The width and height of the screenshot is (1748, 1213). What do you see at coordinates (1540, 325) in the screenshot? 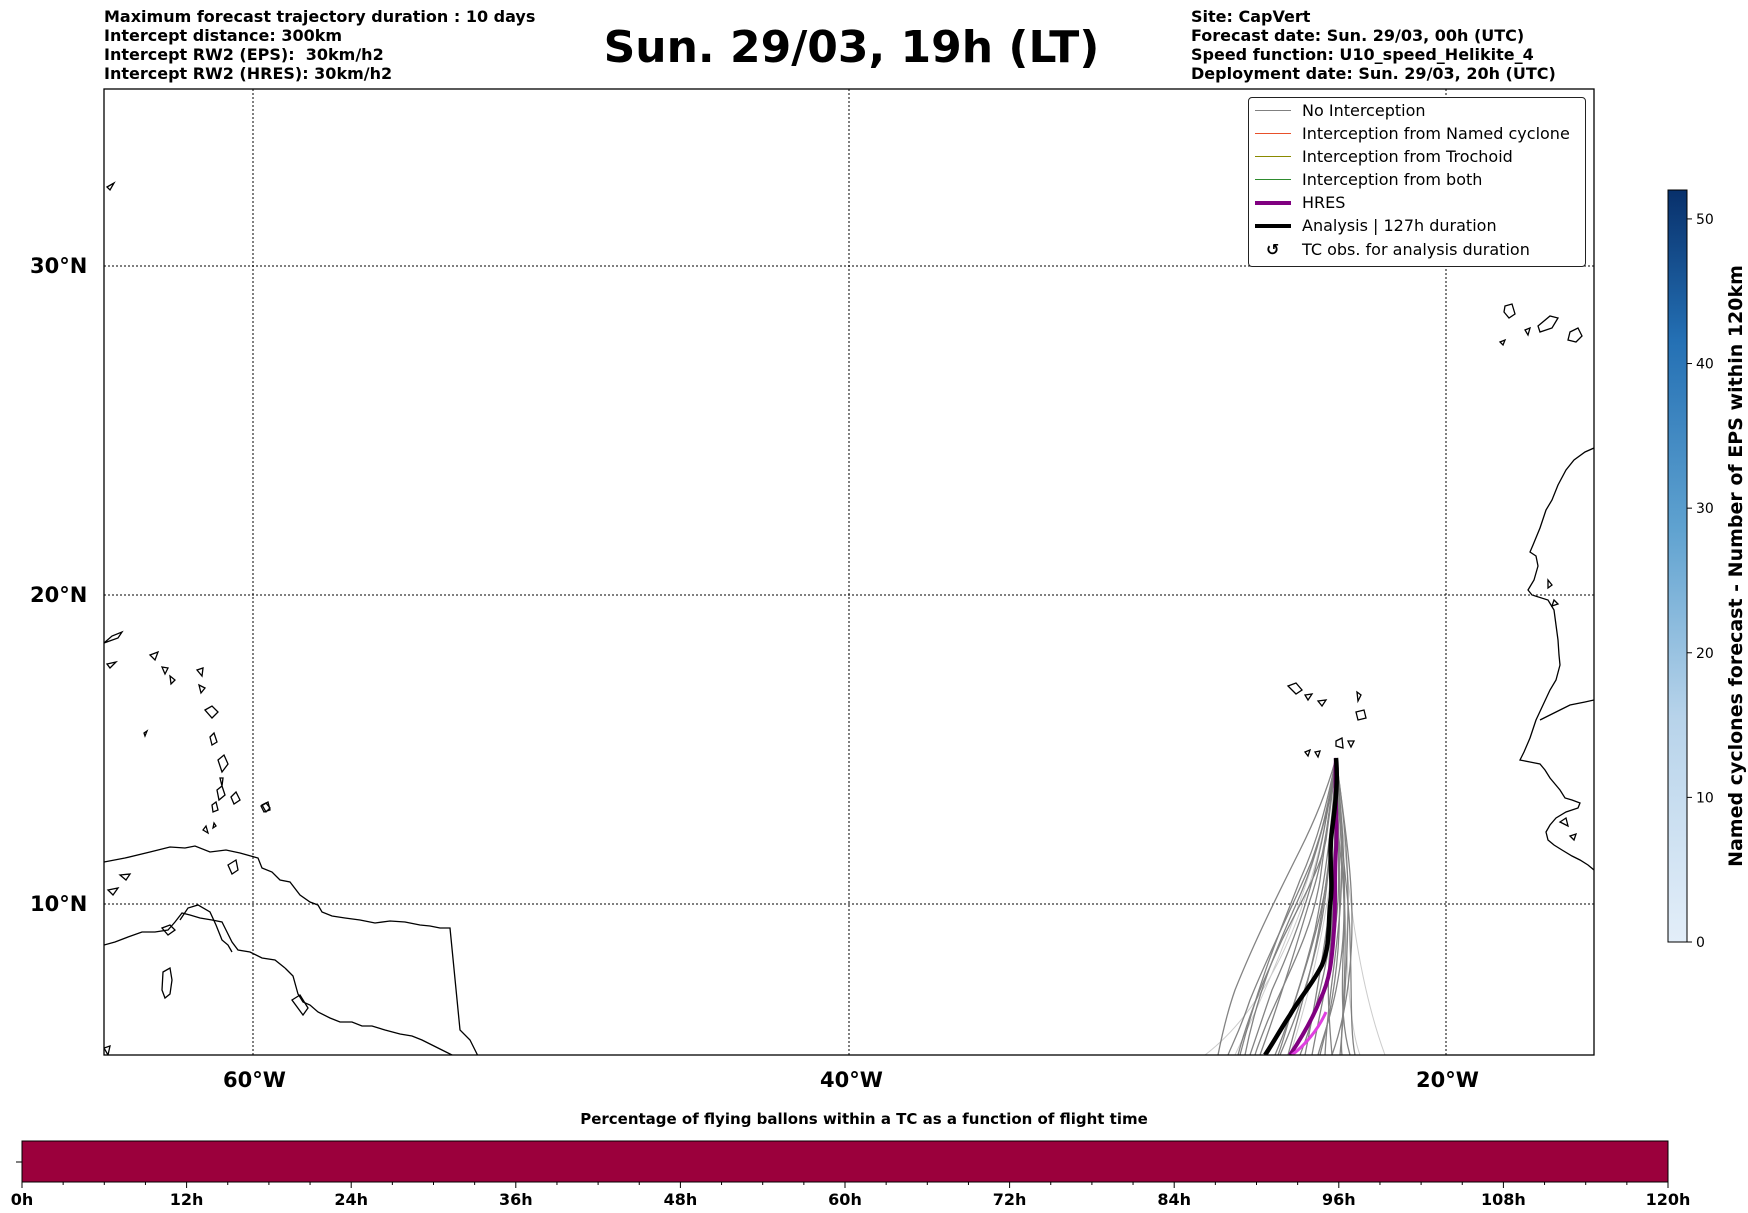
I see `coast-canary` at bounding box center [1540, 325].